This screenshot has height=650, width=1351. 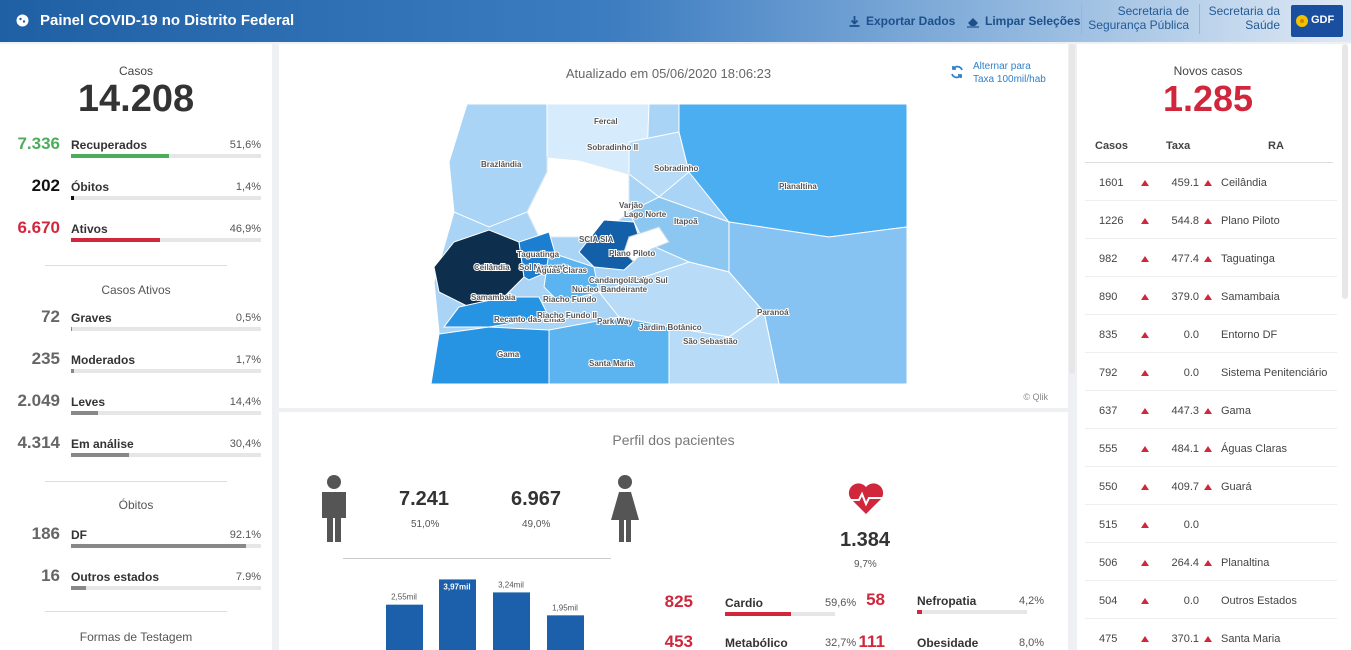 What do you see at coordinates (1276, 146) in the screenshot?
I see `col-header-ra: RA` at bounding box center [1276, 146].